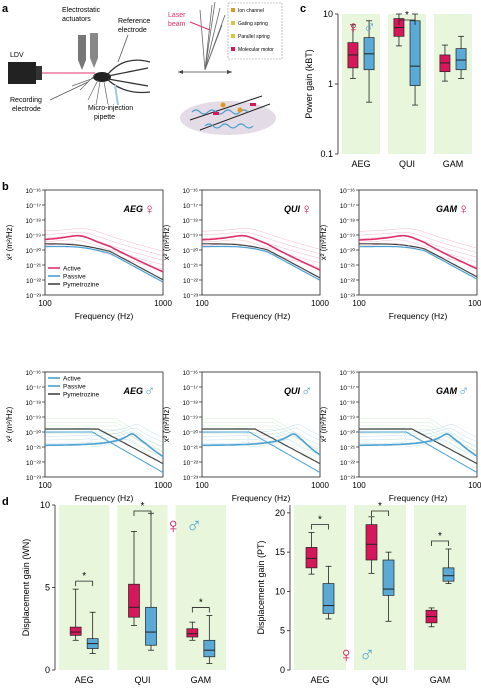 The image size is (481, 690). I want to click on y-tick-label: 0.1, so click(326, 154).